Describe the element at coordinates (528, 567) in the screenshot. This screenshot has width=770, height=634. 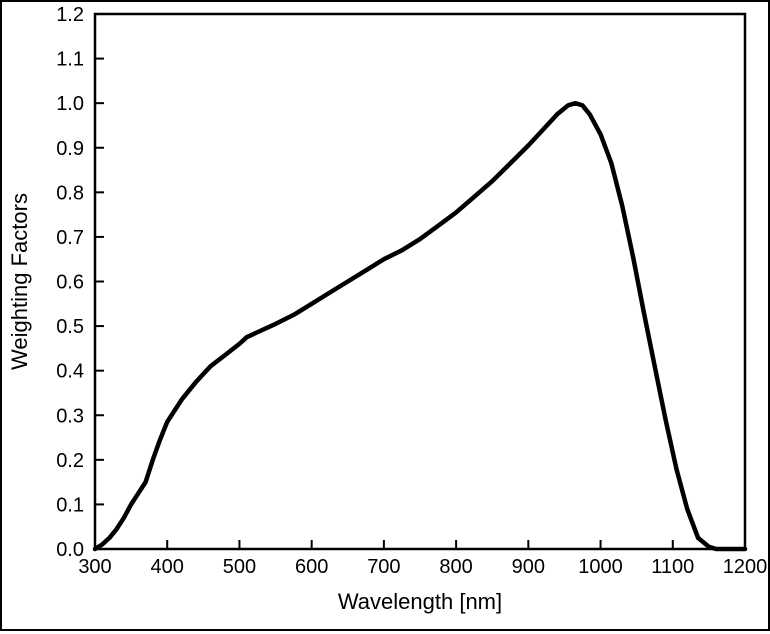
I see `x-tick-label: 900` at that location.